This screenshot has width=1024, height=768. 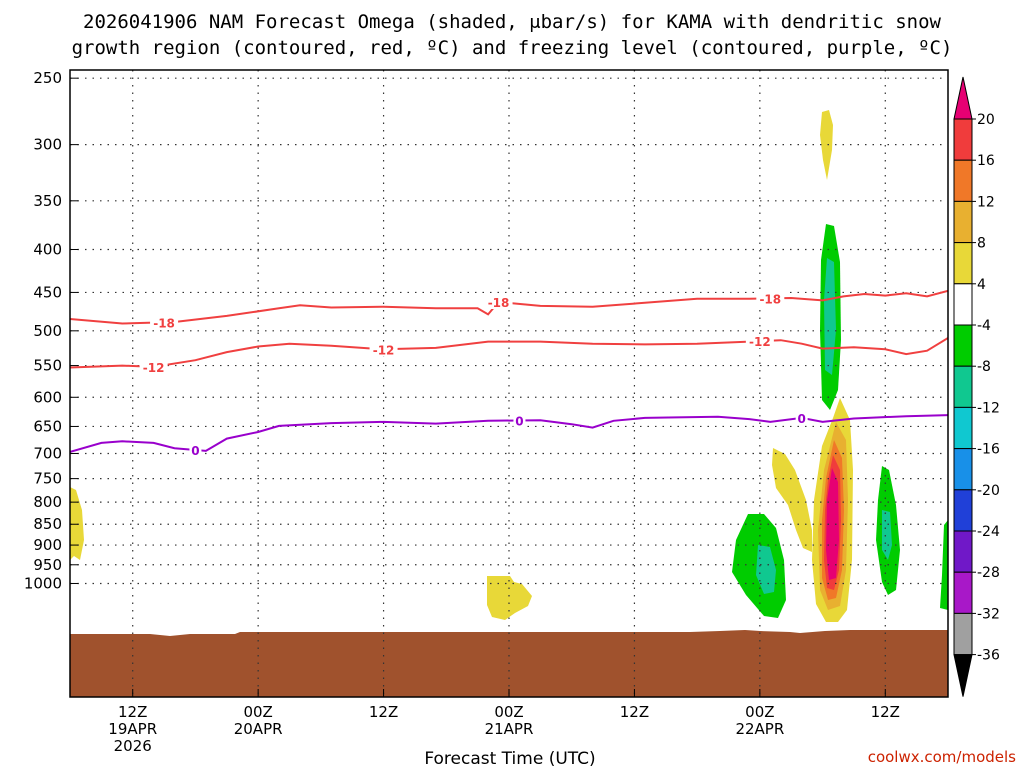 What do you see at coordinates (509, 353) in the screenshot?
I see `contour-dgz-bottom` at bounding box center [509, 353].